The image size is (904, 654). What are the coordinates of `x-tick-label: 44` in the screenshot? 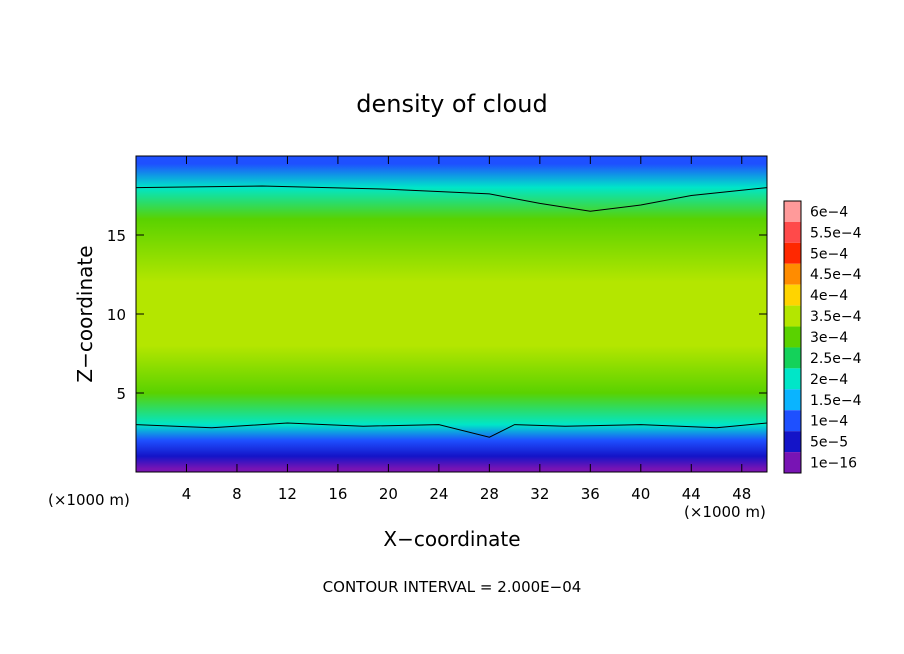 It's located at (691, 494).